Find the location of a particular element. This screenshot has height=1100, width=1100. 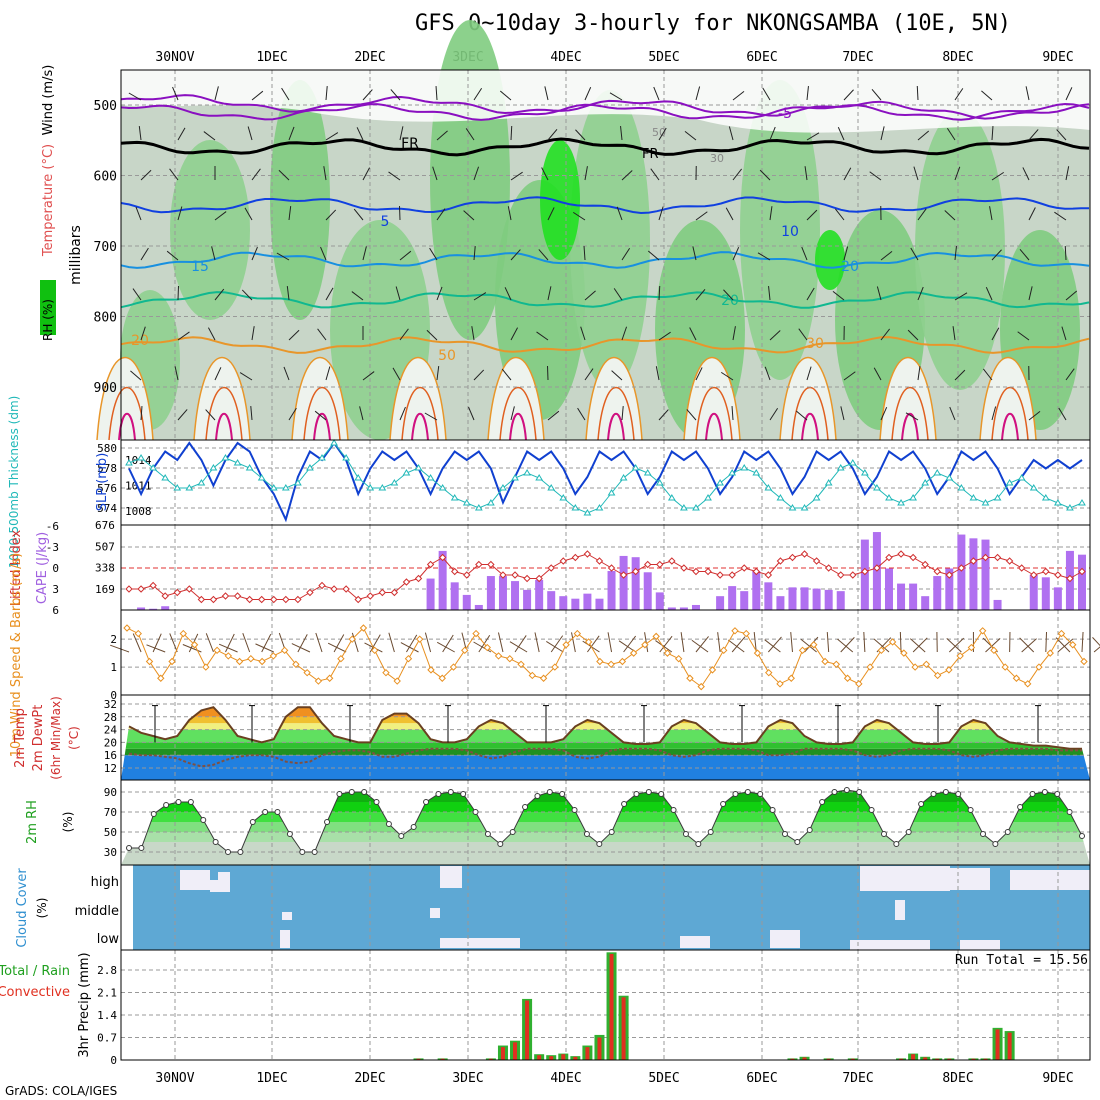

contour-label: 20 is located at coordinates (730, 301).